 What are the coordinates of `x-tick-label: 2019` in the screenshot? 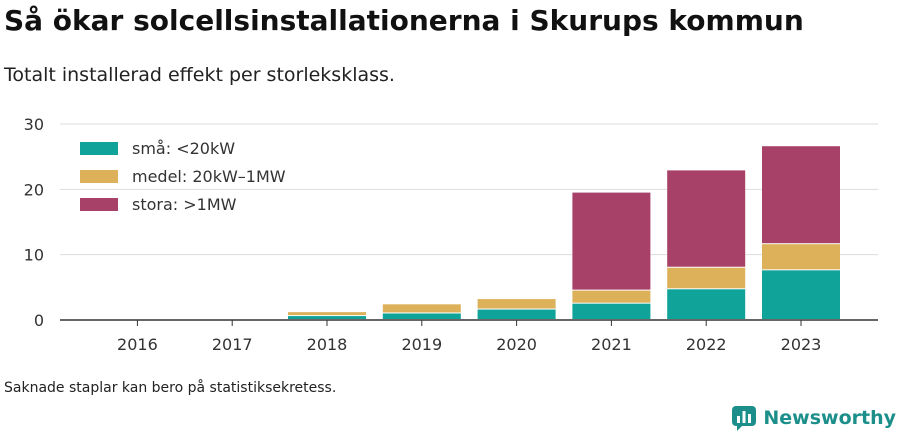 It's located at (421, 344).